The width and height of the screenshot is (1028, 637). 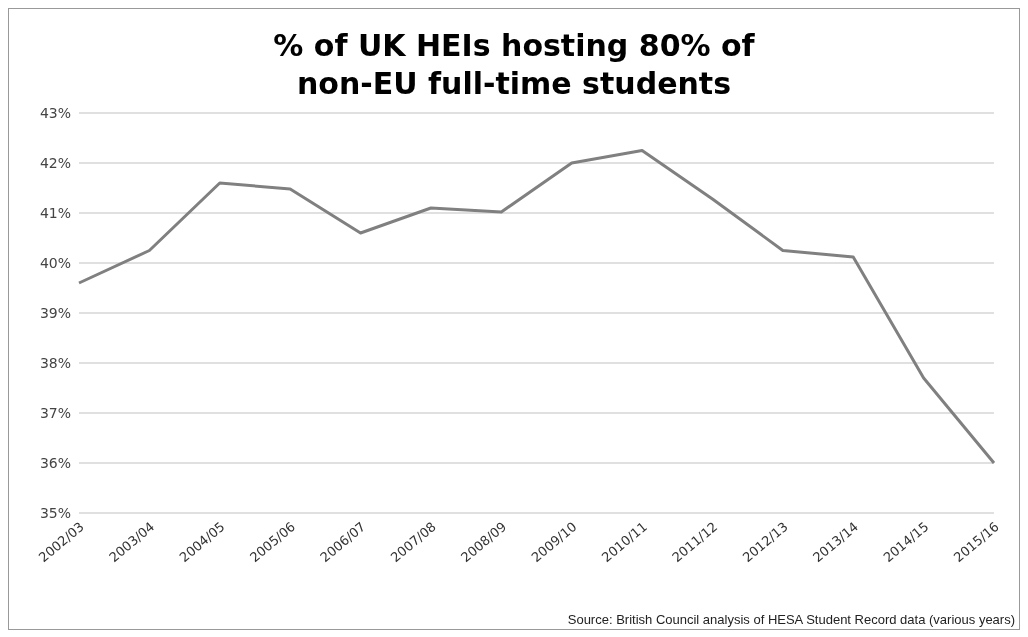 What do you see at coordinates (791, 619) in the screenshot?
I see `source-note: Source: British Council analysis of HESA Student Record data (various years)` at bounding box center [791, 619].